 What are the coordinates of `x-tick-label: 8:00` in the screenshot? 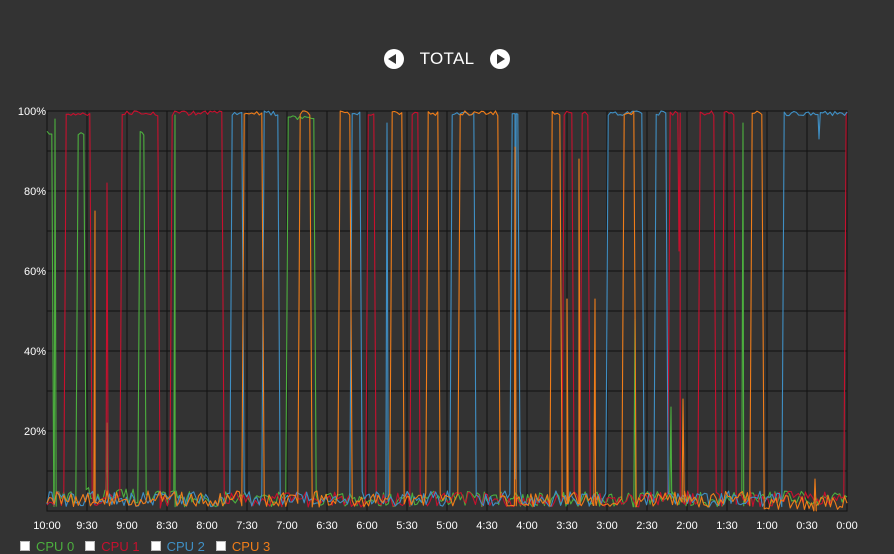 It's located at (206, 526).